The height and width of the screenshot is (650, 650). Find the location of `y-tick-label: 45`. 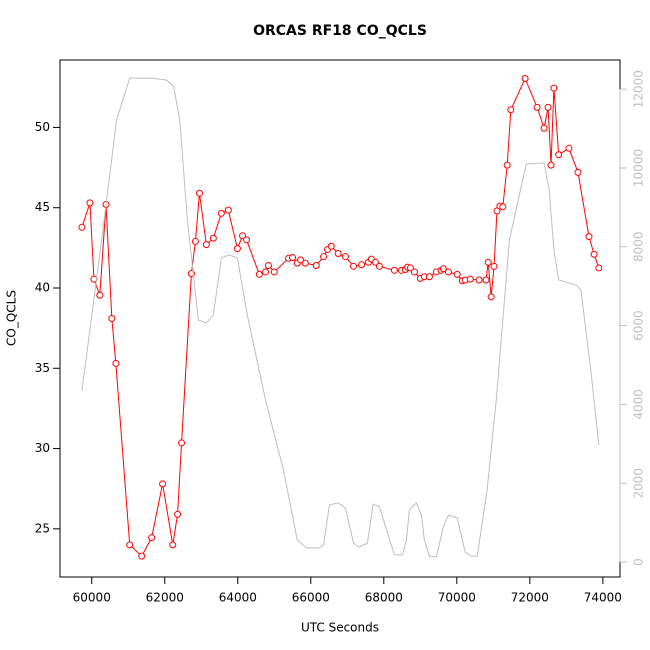

y-tick-label: 45 is located at coordinates (42, 207).